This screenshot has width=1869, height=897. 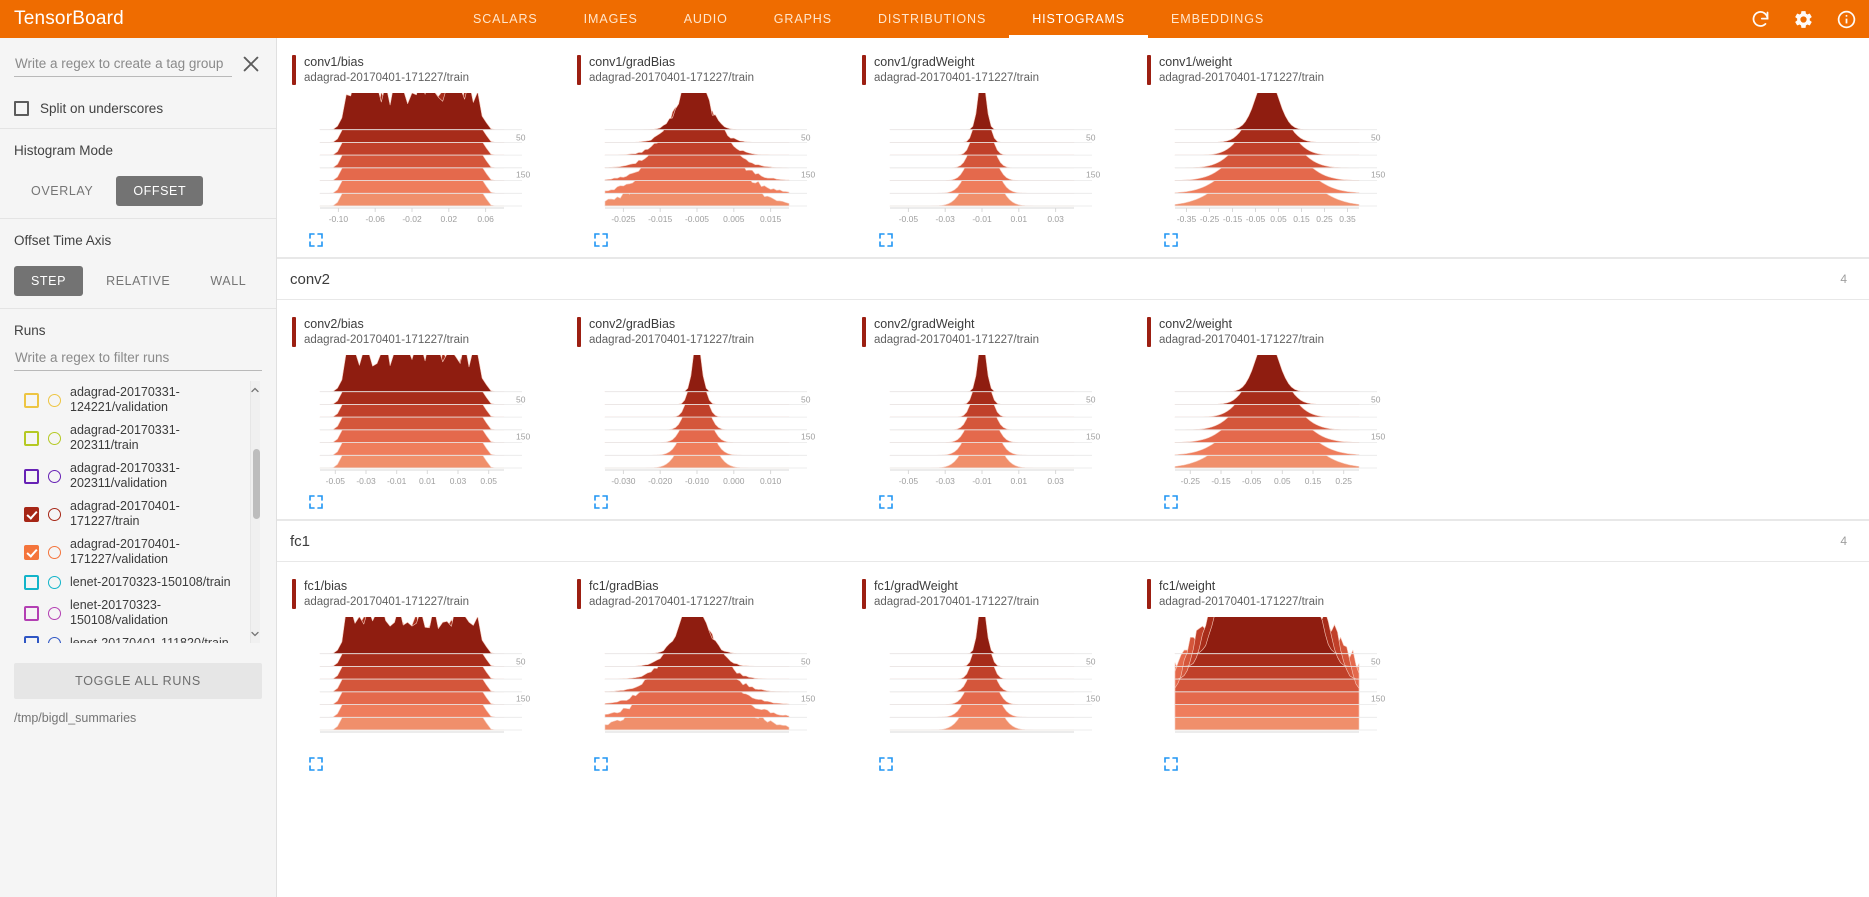 What do you see at coordinates (1073, 541) in the screenshot?
I see `group-header-fc1: fc1 4` at bounding box center [1073, 541].